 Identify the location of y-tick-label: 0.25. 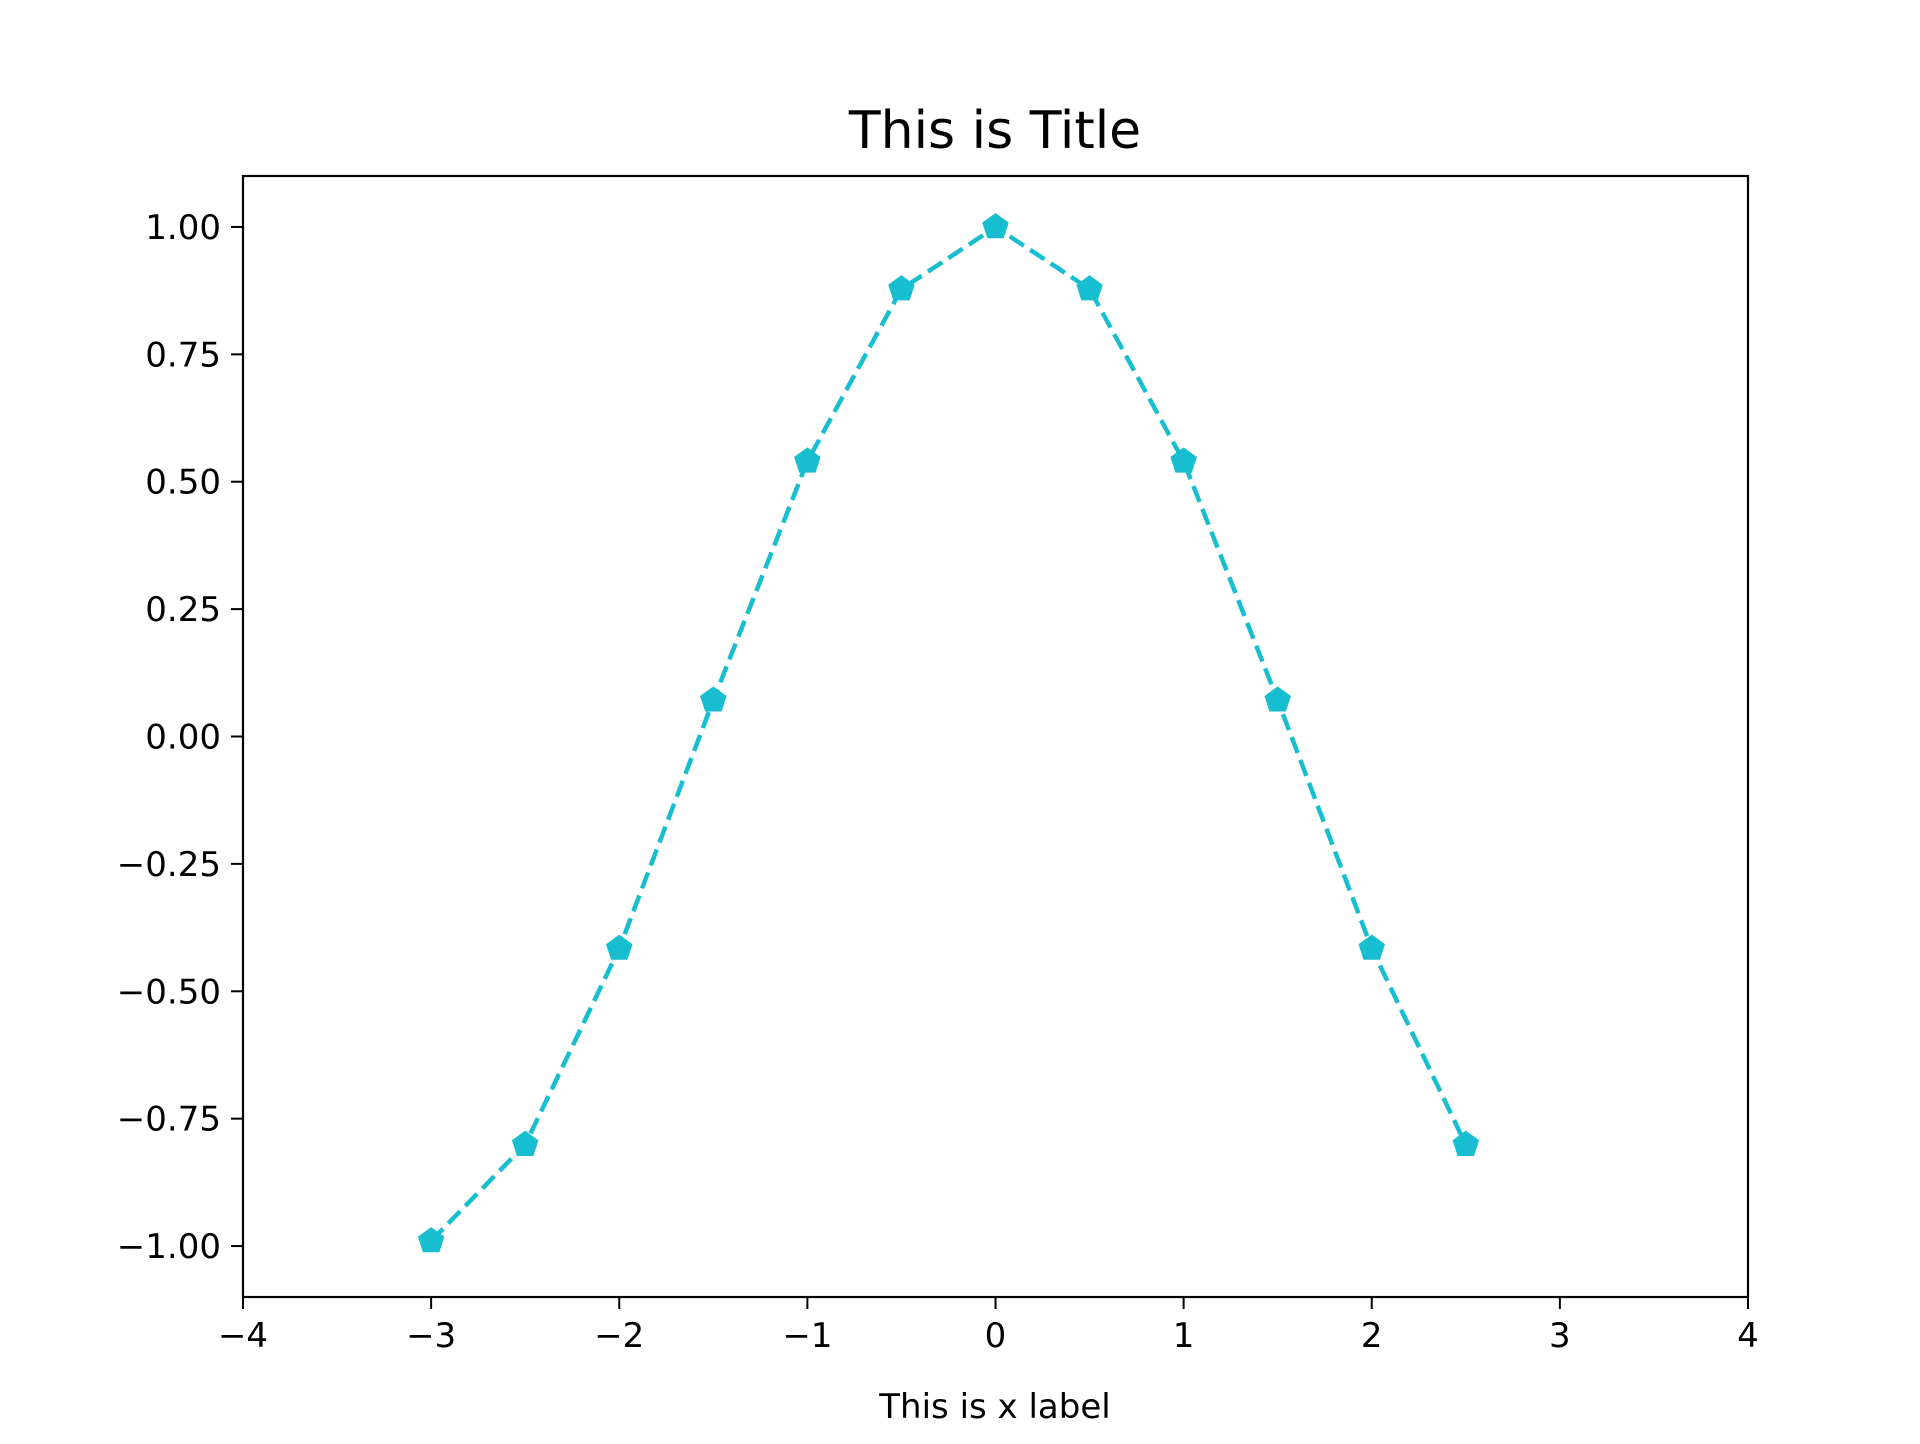
(183, 610).